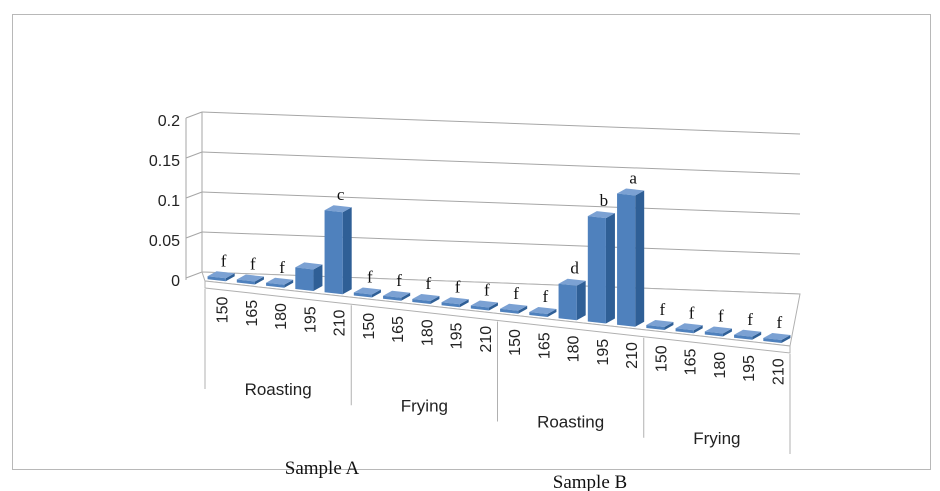 This screenshot has height=491, width=940. What do you see at coordinates (322, 468) in the screenshot?
I see `sample-label: Sample A` at bounding box center [322, 468].